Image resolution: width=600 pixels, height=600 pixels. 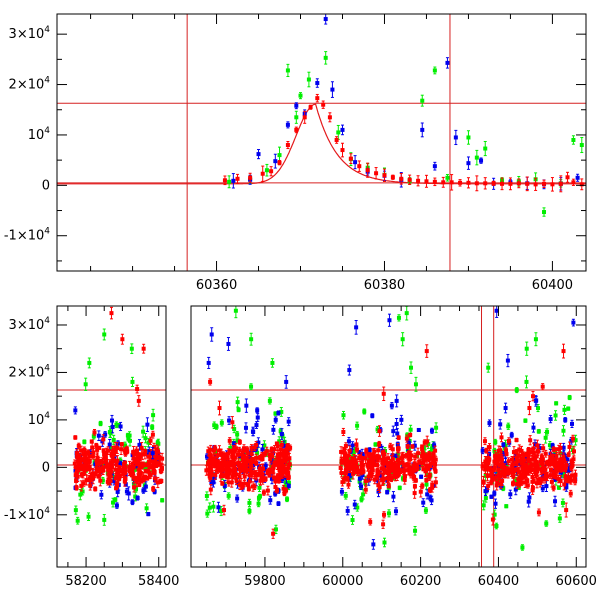 I want to click on bottom-y-tick-label: 104, so click(x=39, y=419).